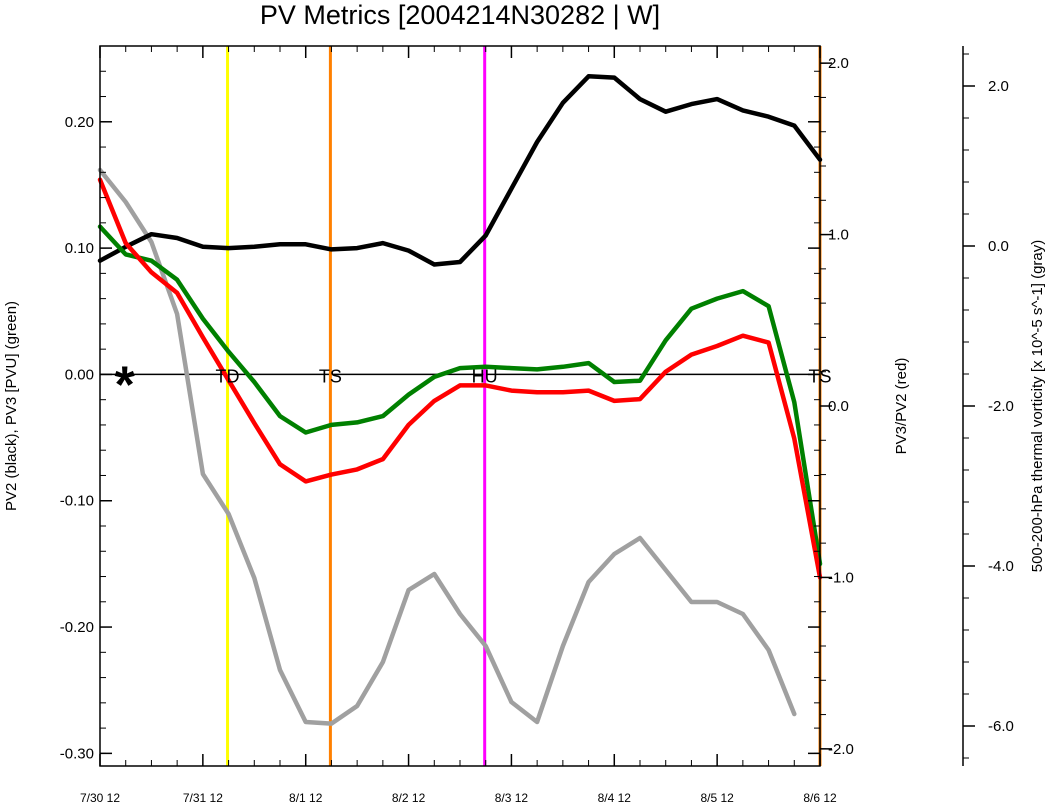 The image size is (1048, 805). What do you see at coordinates (11, 406) in the screenshot?
I see `left-axis-label: PV2 (black), PV3 [PVU] (green)` at bounding box center [11, 406].